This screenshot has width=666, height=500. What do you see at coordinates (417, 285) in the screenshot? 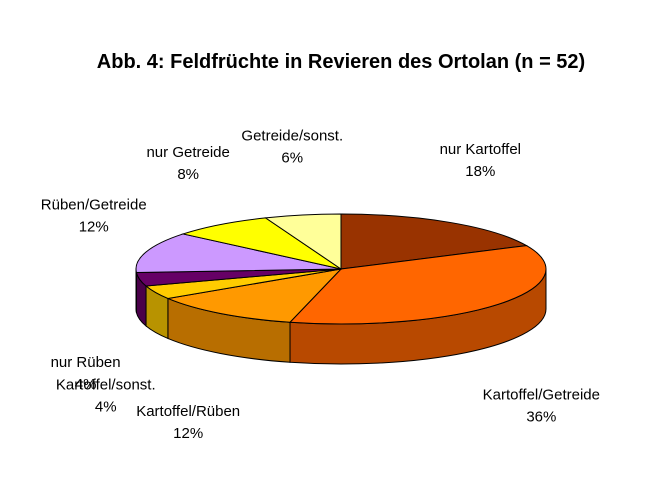
I see `pie-slice-kartoffel-getreide` at bounding box center [417, 285].